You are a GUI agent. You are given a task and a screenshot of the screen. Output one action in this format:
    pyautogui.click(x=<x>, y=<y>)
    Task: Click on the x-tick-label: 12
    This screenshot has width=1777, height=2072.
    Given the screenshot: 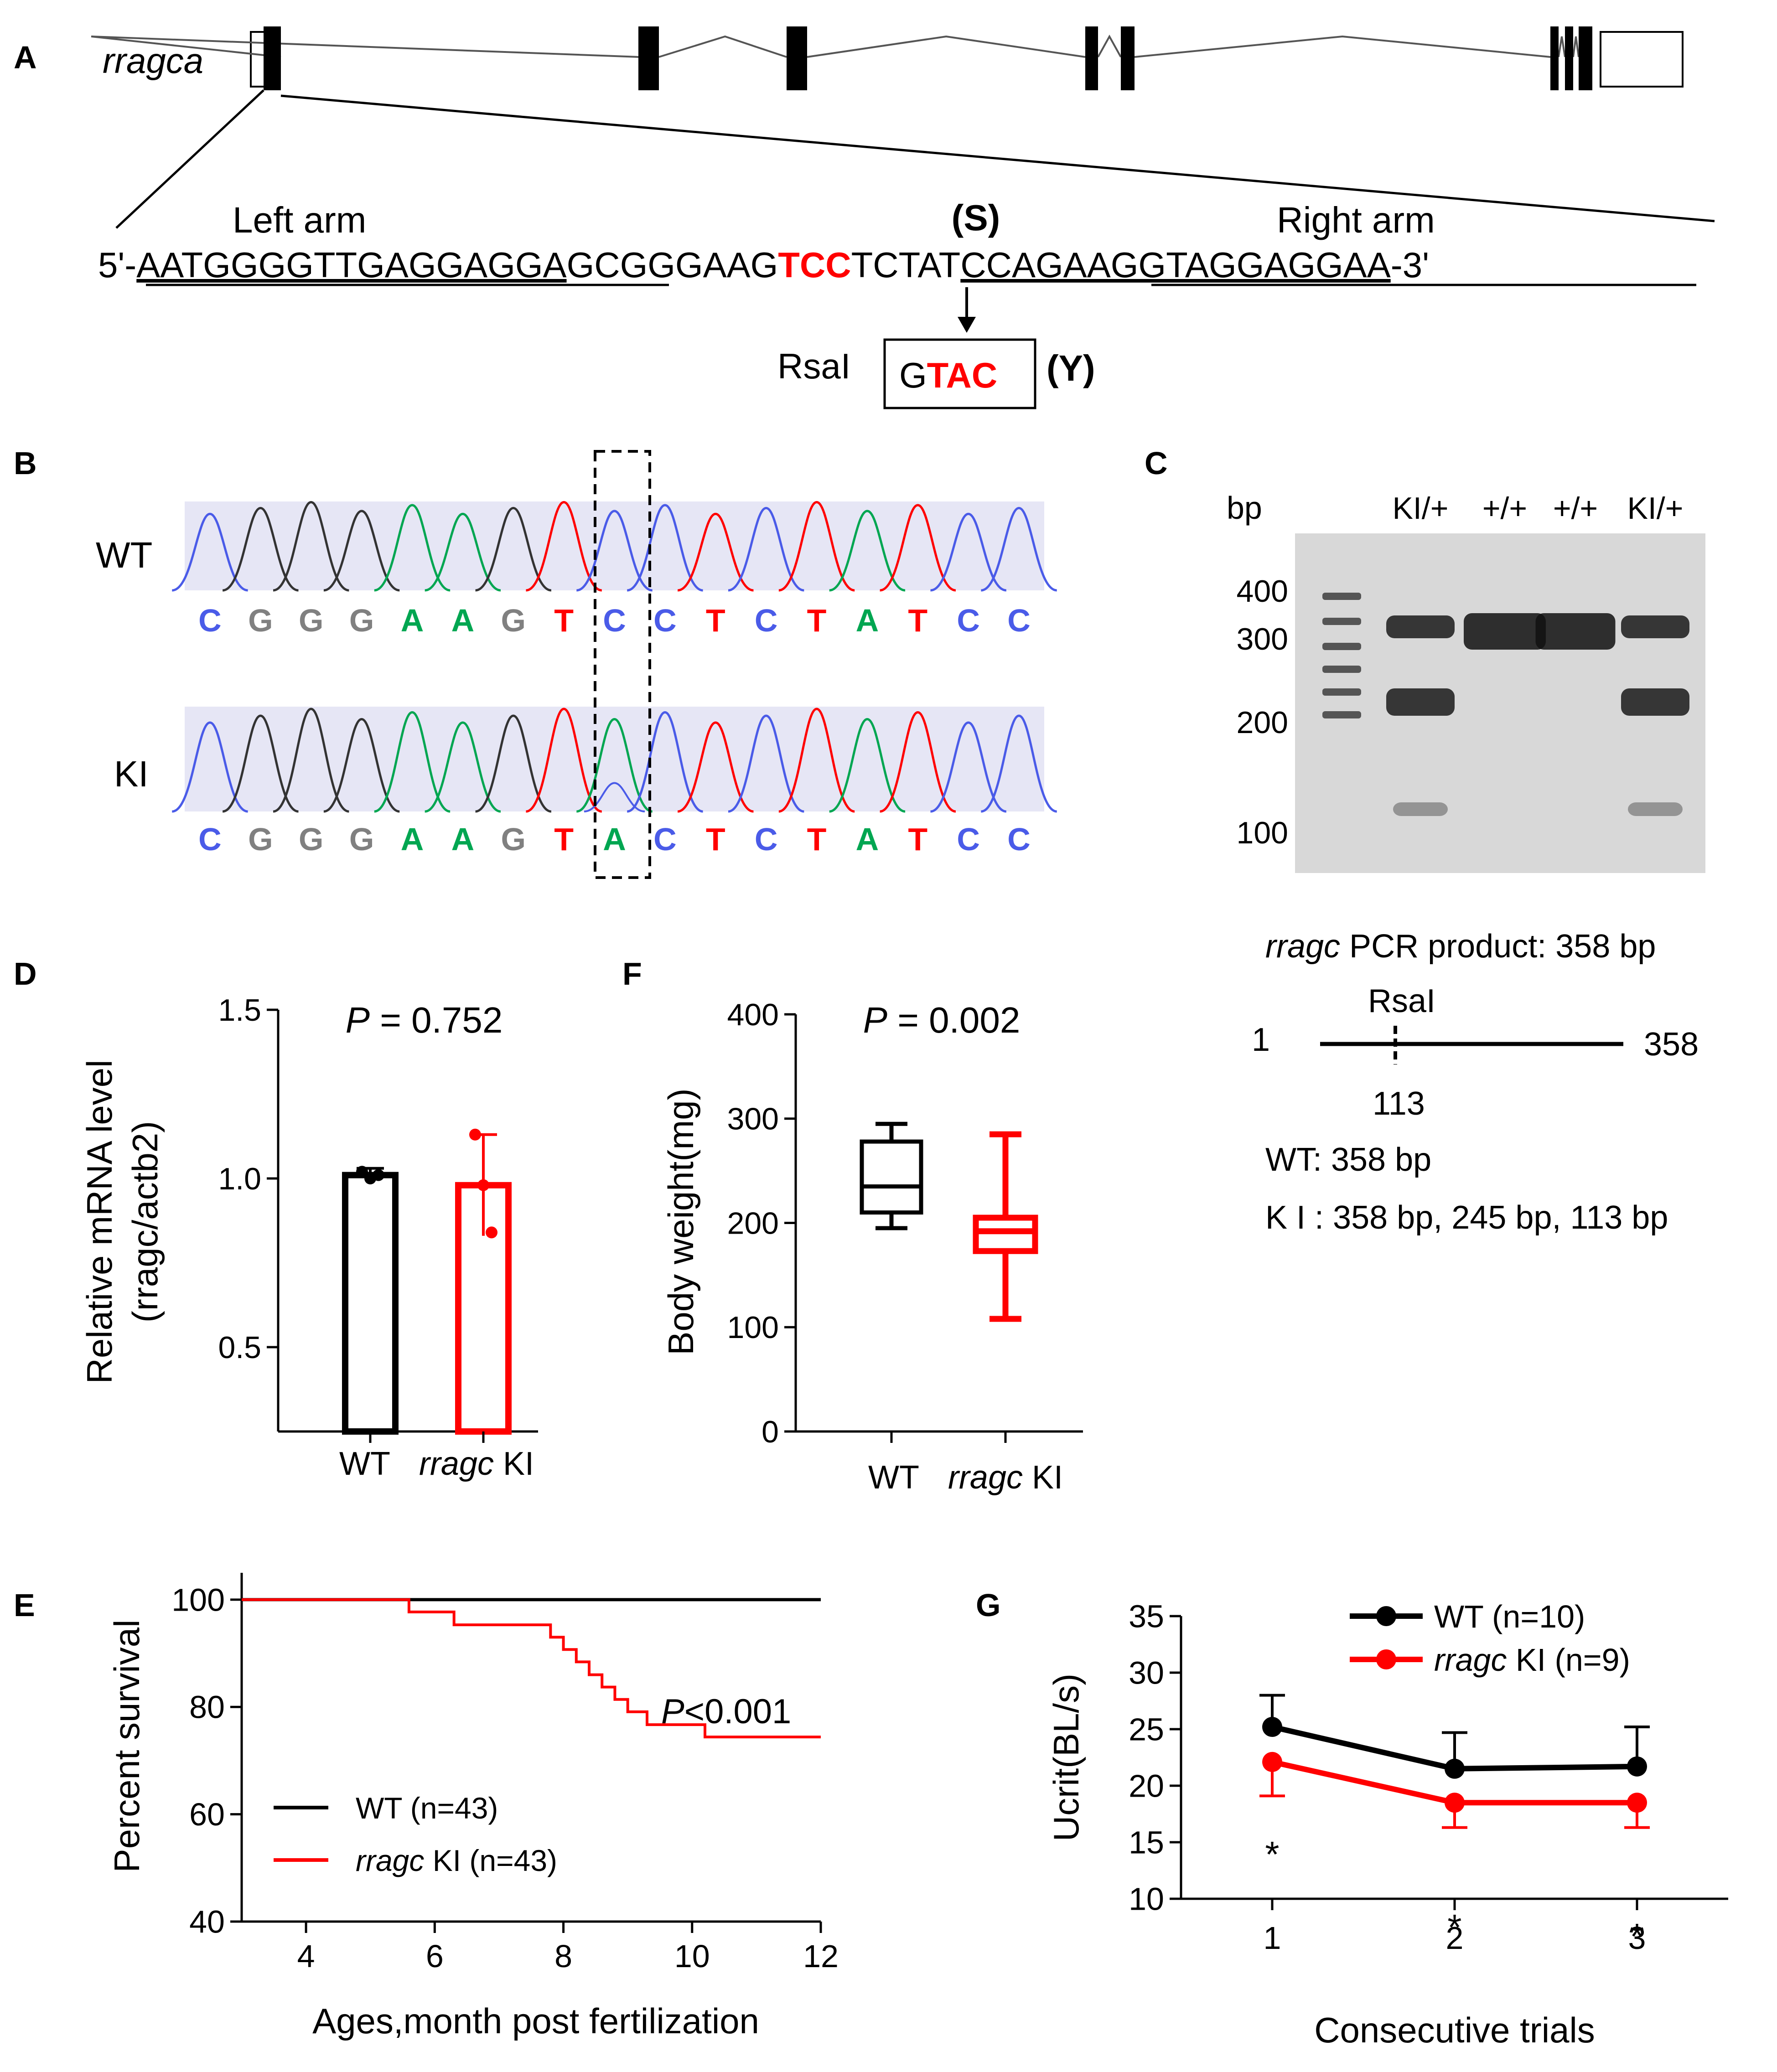 What is the action you would take?
    pyautogui.click(x=821, y=1956)
    